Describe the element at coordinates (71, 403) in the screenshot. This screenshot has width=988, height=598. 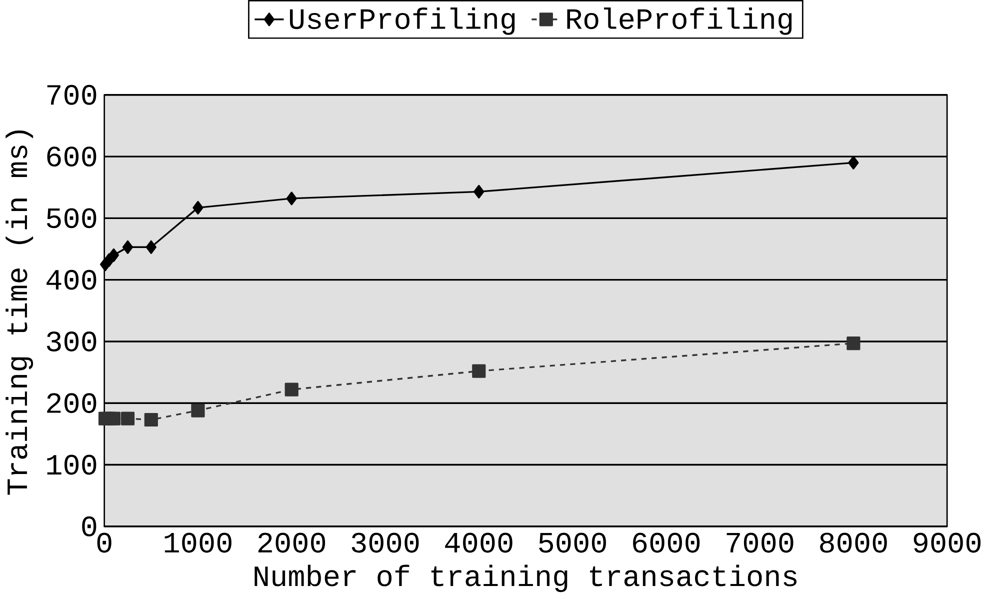
I see `y-tick-label: 200` at that location.